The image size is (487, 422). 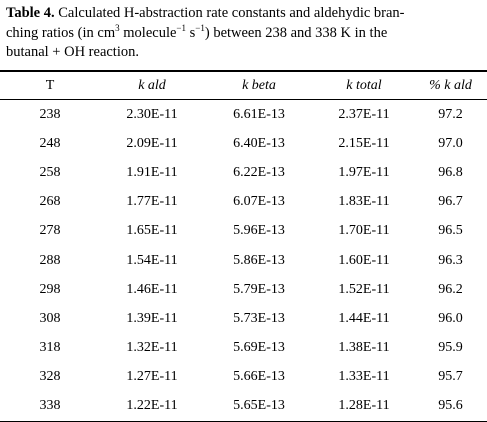 What do you see at coordinates (150, 32) in the screenshot?
I see `caption-text: molecule` at bounding box center [150, 32].